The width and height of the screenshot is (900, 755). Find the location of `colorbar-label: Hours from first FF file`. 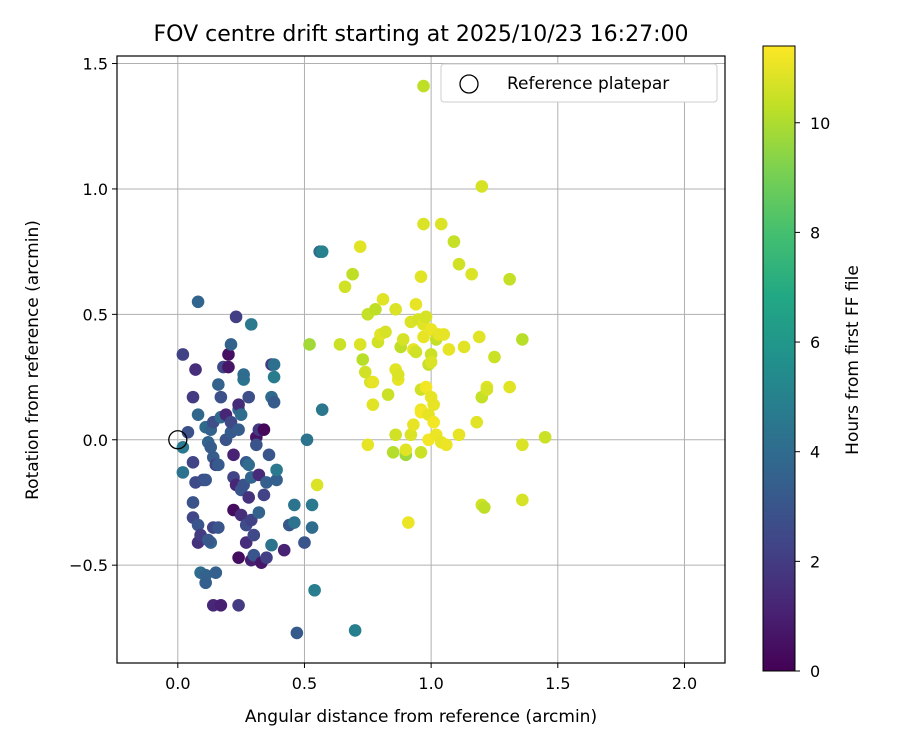

colorbar-label: Hours from first FF file is located at coordinates (853, 360).